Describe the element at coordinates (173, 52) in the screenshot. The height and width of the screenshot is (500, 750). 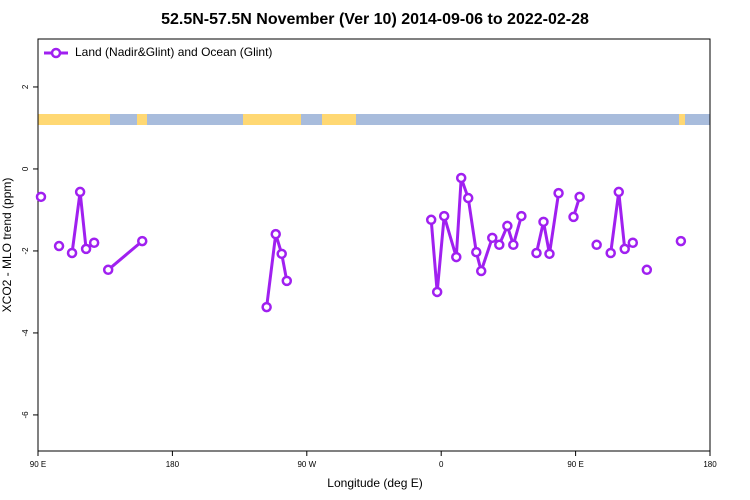
I see `legend-label: Land (Nadir&Glint) and Ocean (Glint)` at that location.